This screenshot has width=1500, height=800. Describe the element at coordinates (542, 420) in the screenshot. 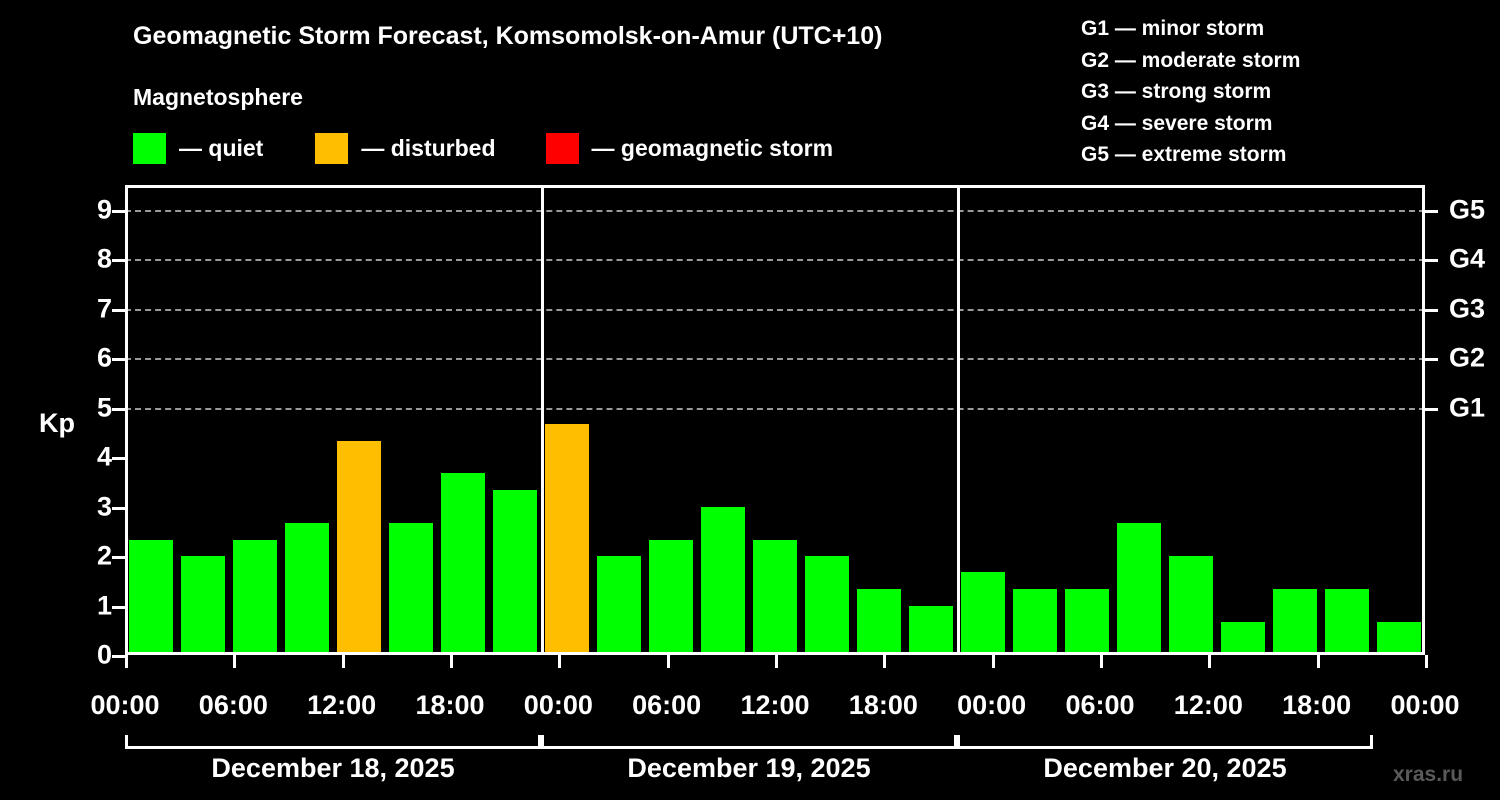

I see `day-separator-line` at that location.